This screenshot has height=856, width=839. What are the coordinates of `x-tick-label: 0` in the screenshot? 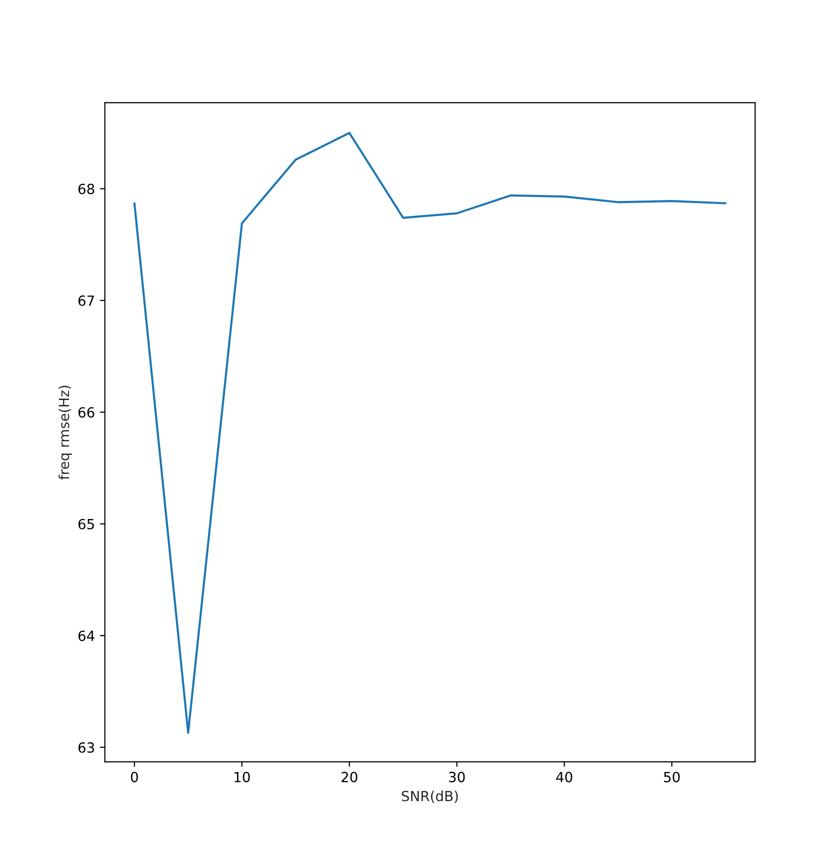 It's located at (134, 777).